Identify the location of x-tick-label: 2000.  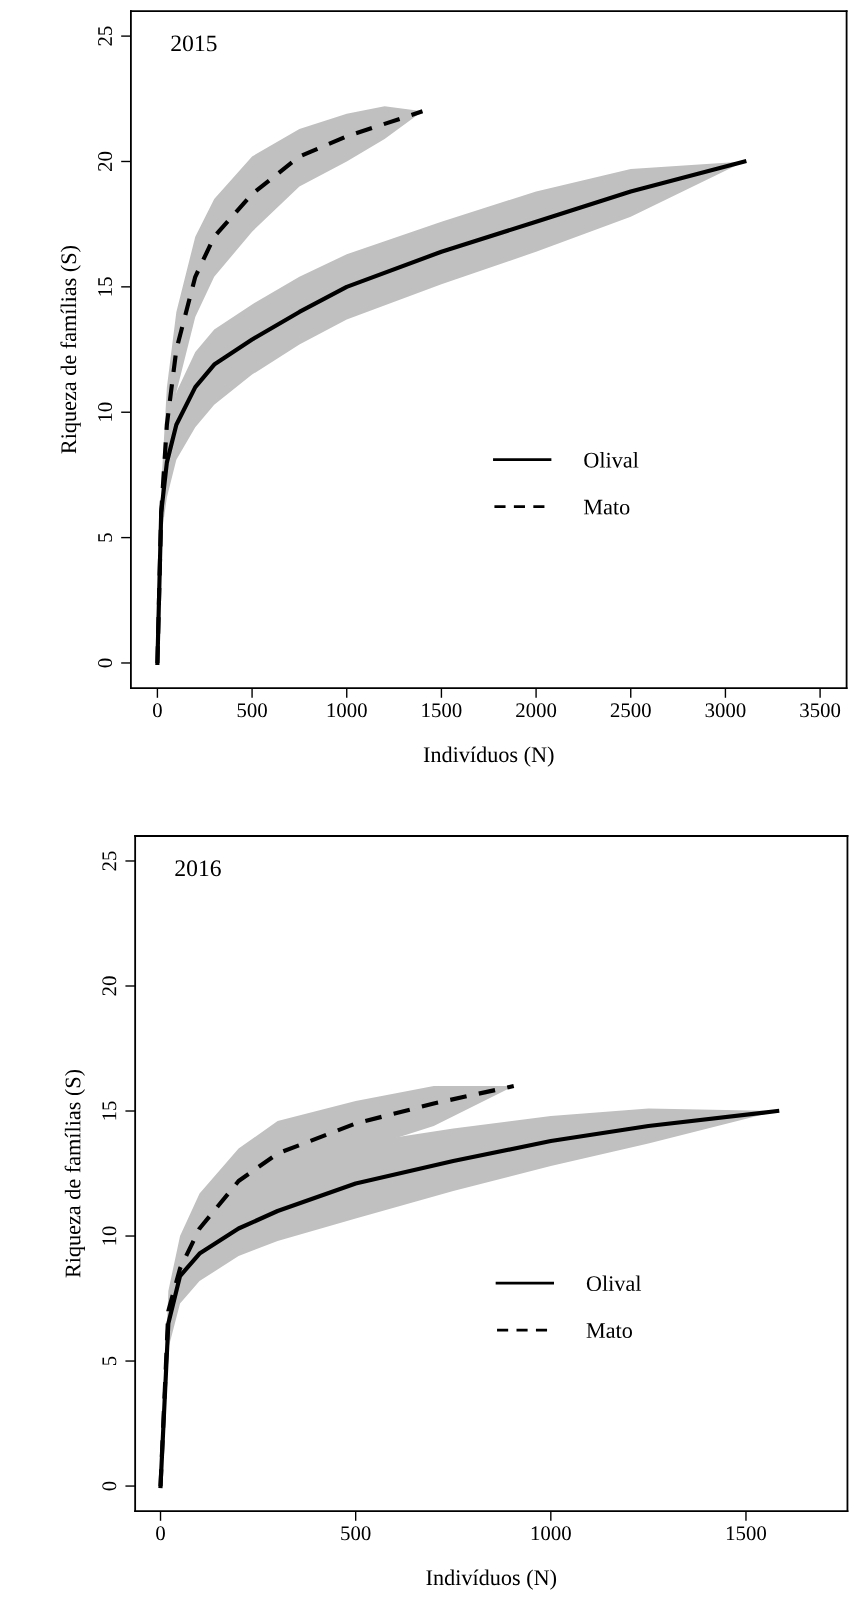
(536, 710).